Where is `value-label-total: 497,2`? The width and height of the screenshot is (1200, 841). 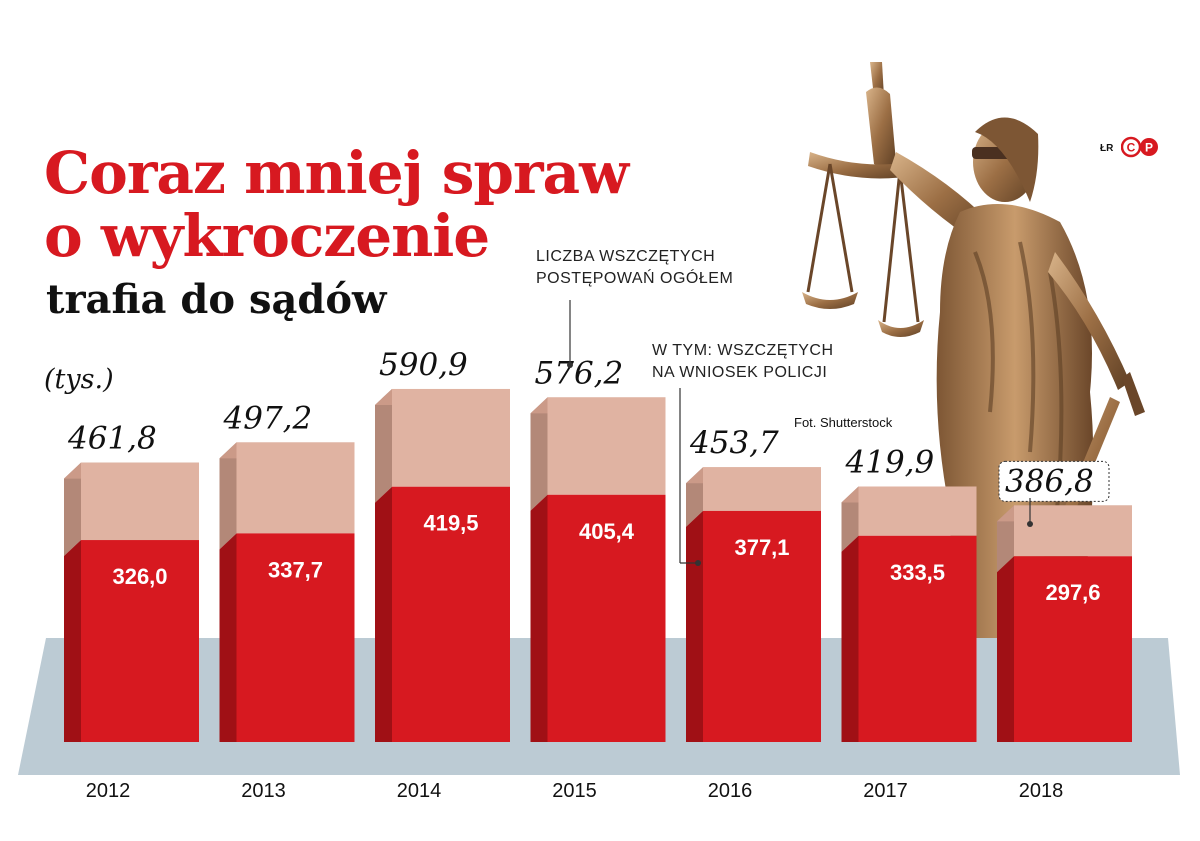
value-label-total: 497,2 is located at coordinates (268, 418).